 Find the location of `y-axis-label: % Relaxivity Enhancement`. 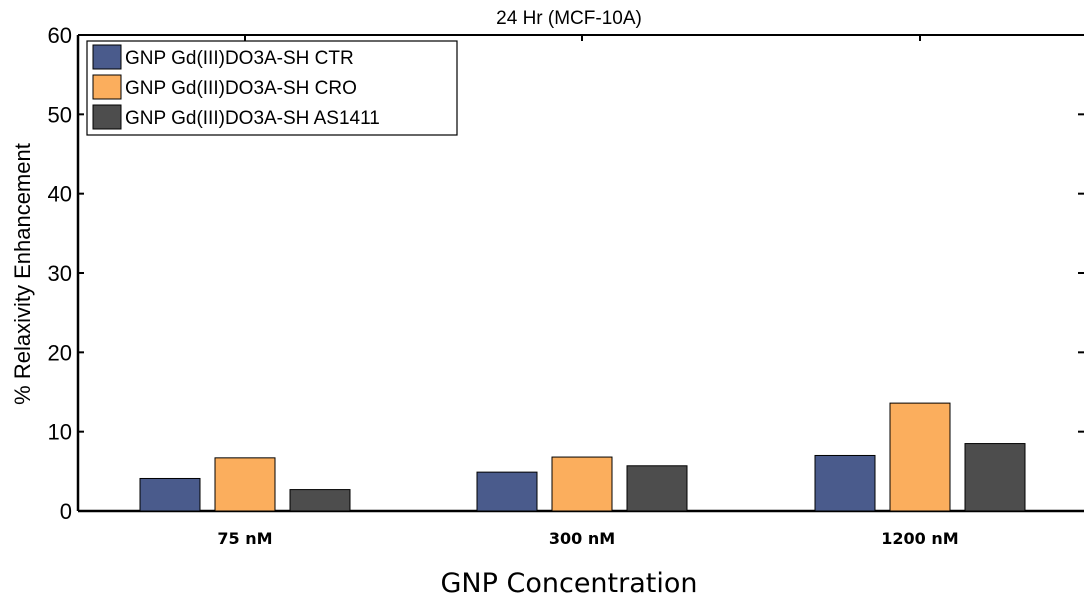

y-axis-label: % Relaxivity Enhancement is located at coordinates (22, 274).